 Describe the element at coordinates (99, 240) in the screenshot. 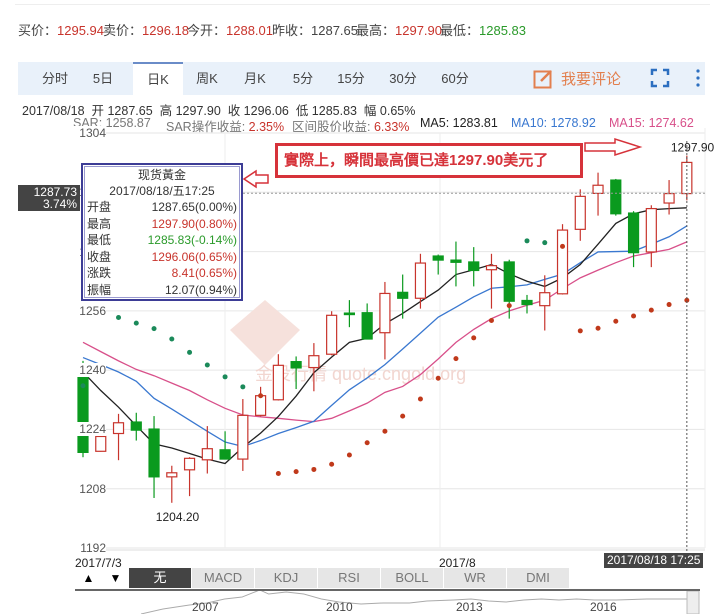

I see `tooltip-key: 最低` at that location.